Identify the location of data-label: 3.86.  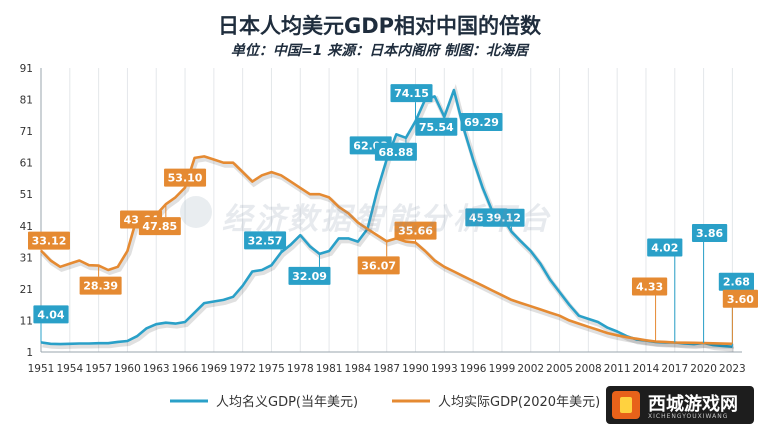
(709, 233).